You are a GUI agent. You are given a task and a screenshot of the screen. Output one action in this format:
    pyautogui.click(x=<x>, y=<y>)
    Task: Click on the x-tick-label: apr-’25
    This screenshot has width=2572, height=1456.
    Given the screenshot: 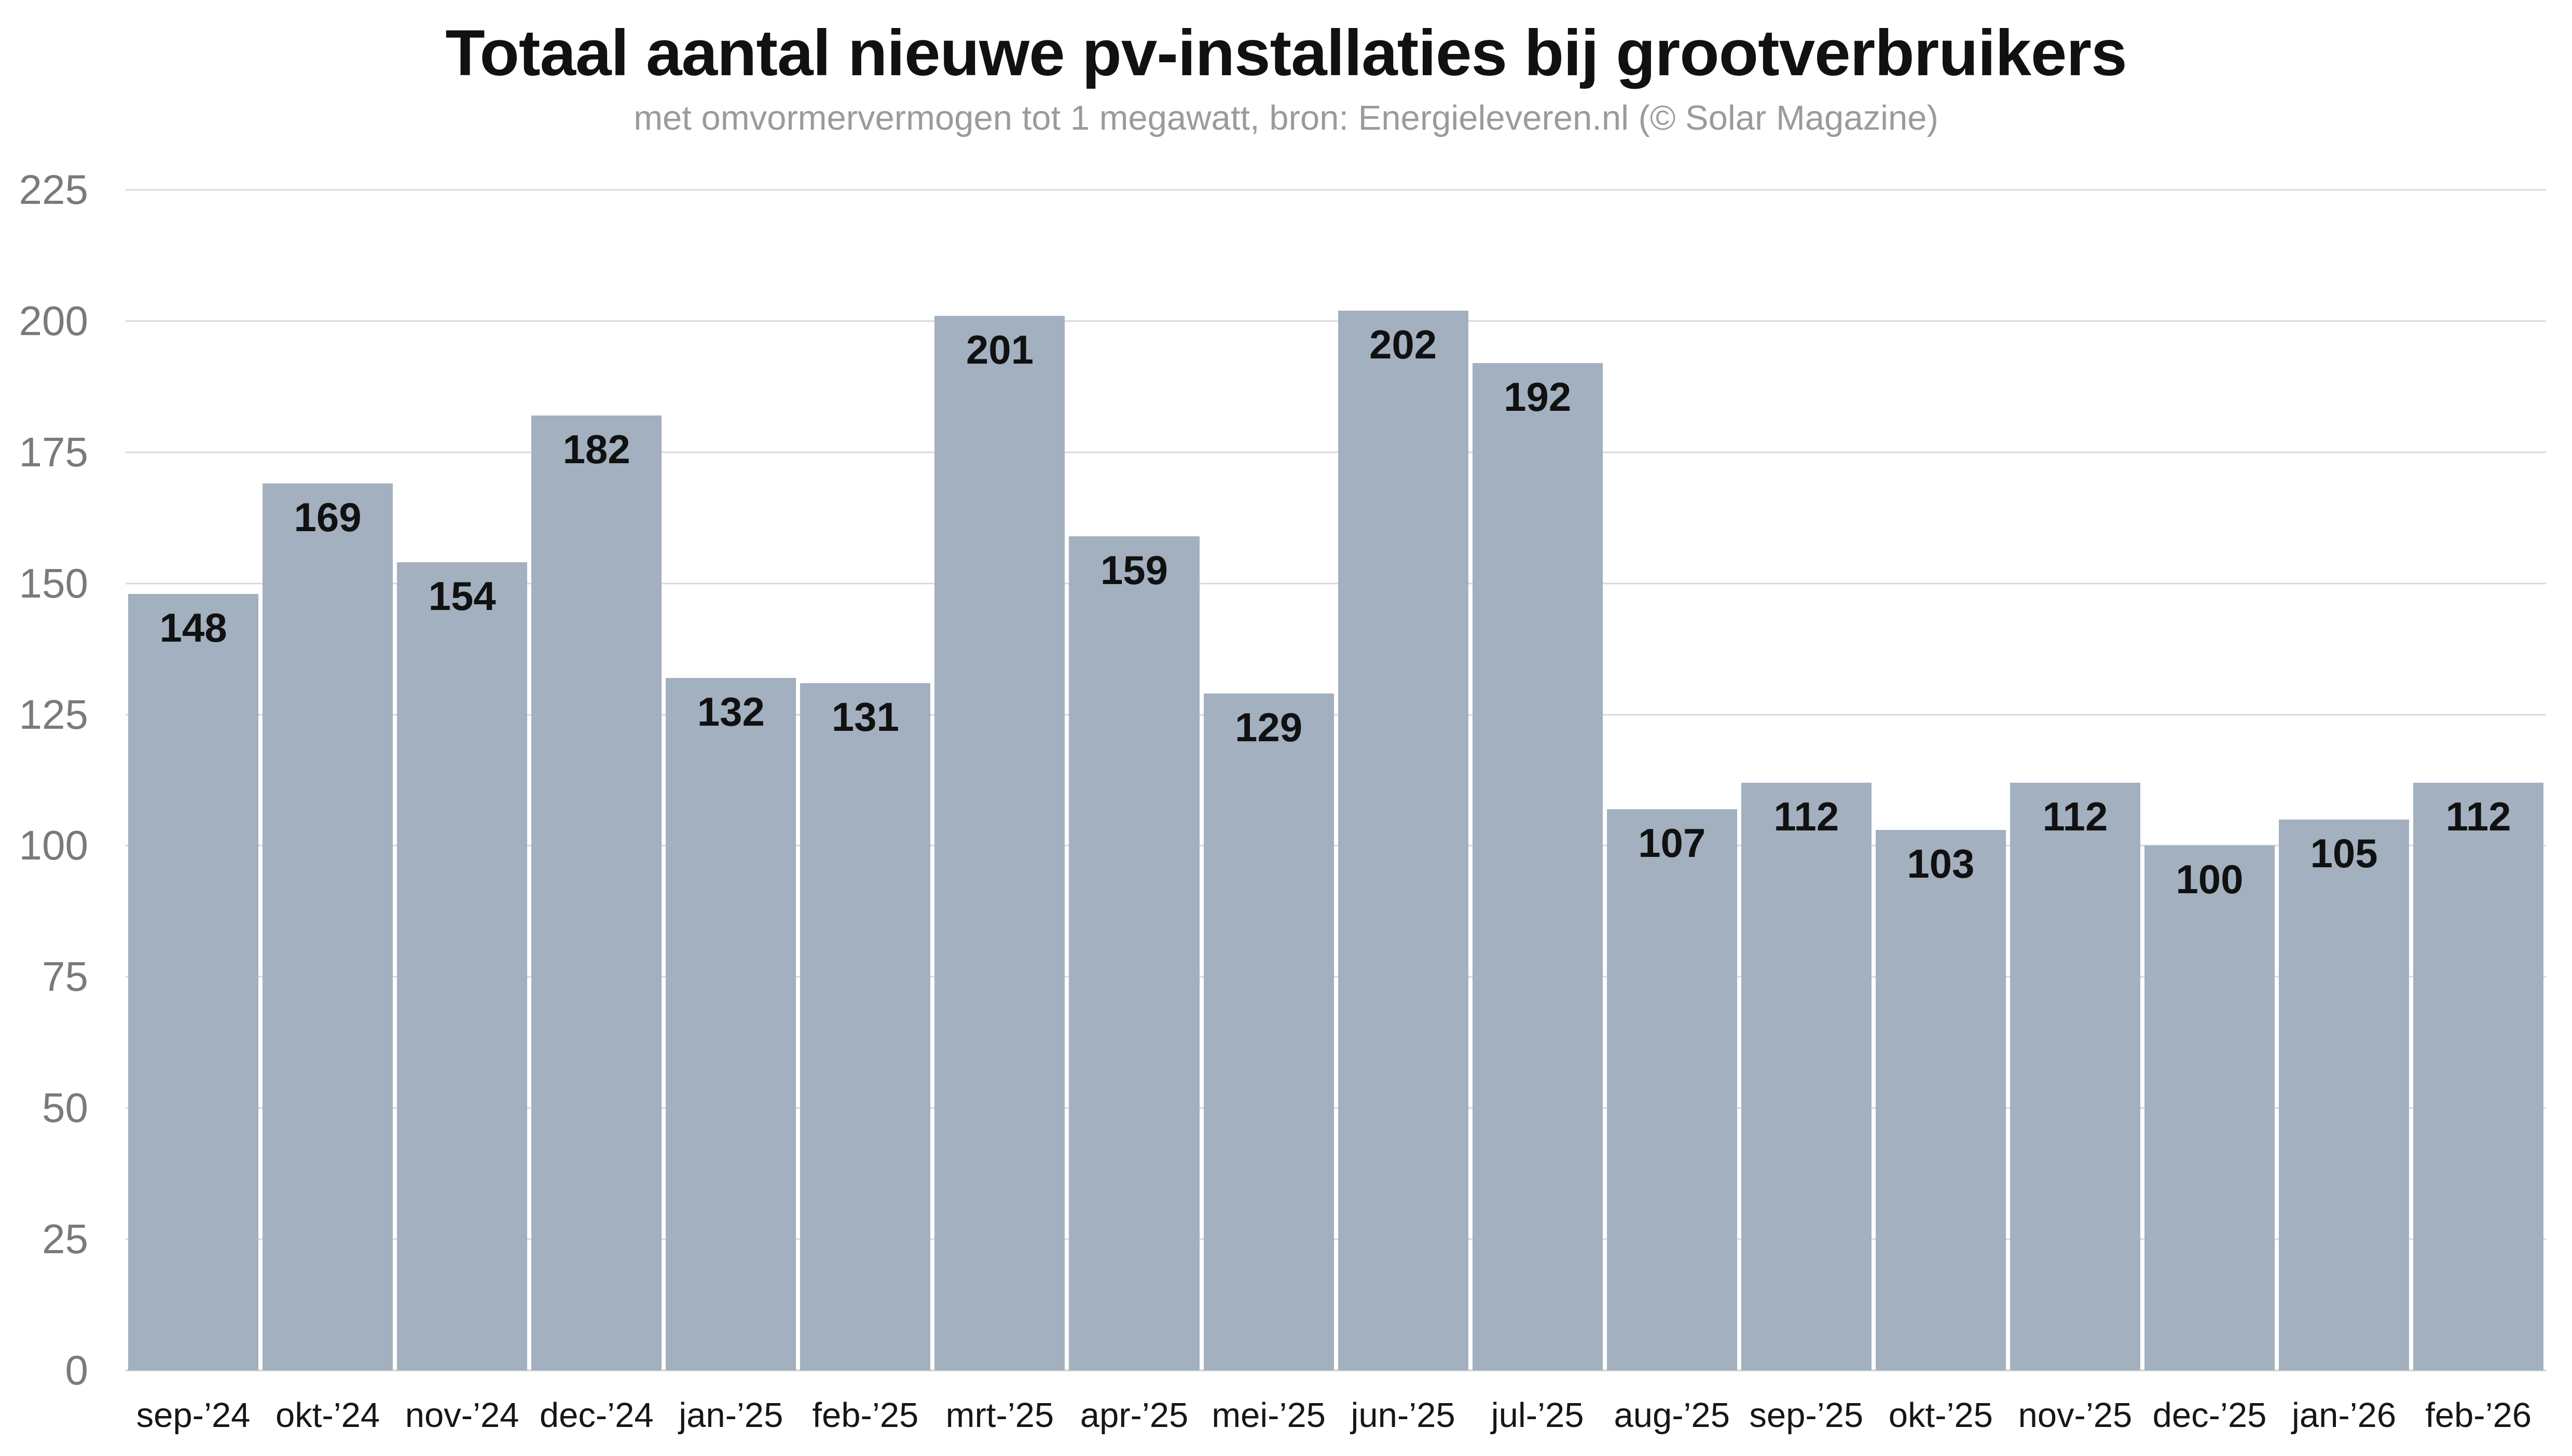 What is the action you would take?
    pyautogui.click(x=1134, y=1416)
    